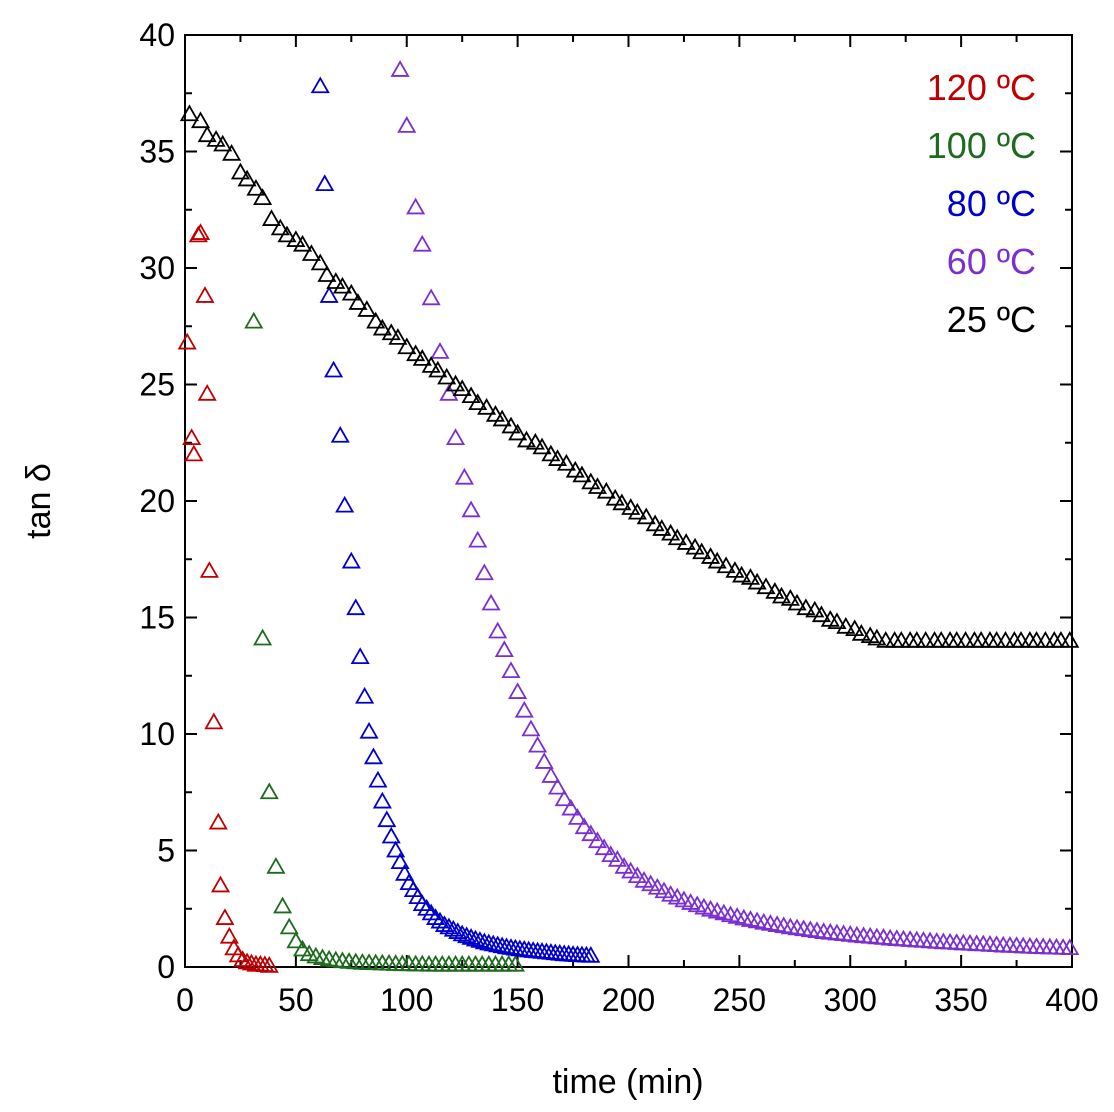  I want to click on legend-entry: 80 ºC, so click(991, 203).